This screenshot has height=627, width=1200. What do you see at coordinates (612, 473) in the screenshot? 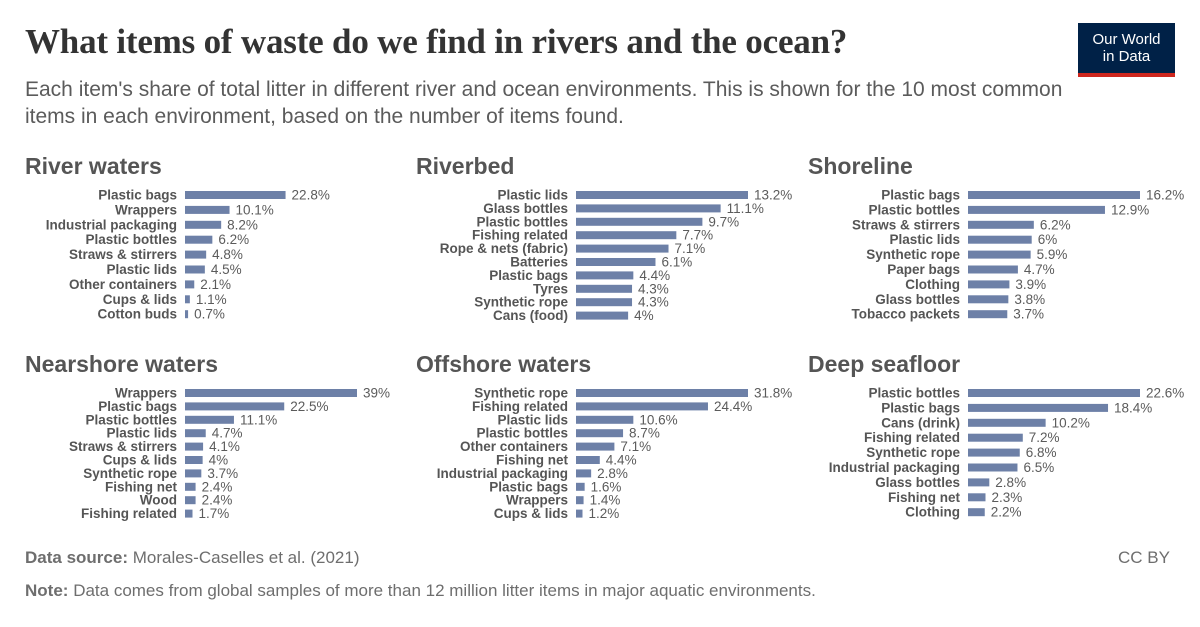
I see `value-label: 2.8%` at bounding box center [612, 473].